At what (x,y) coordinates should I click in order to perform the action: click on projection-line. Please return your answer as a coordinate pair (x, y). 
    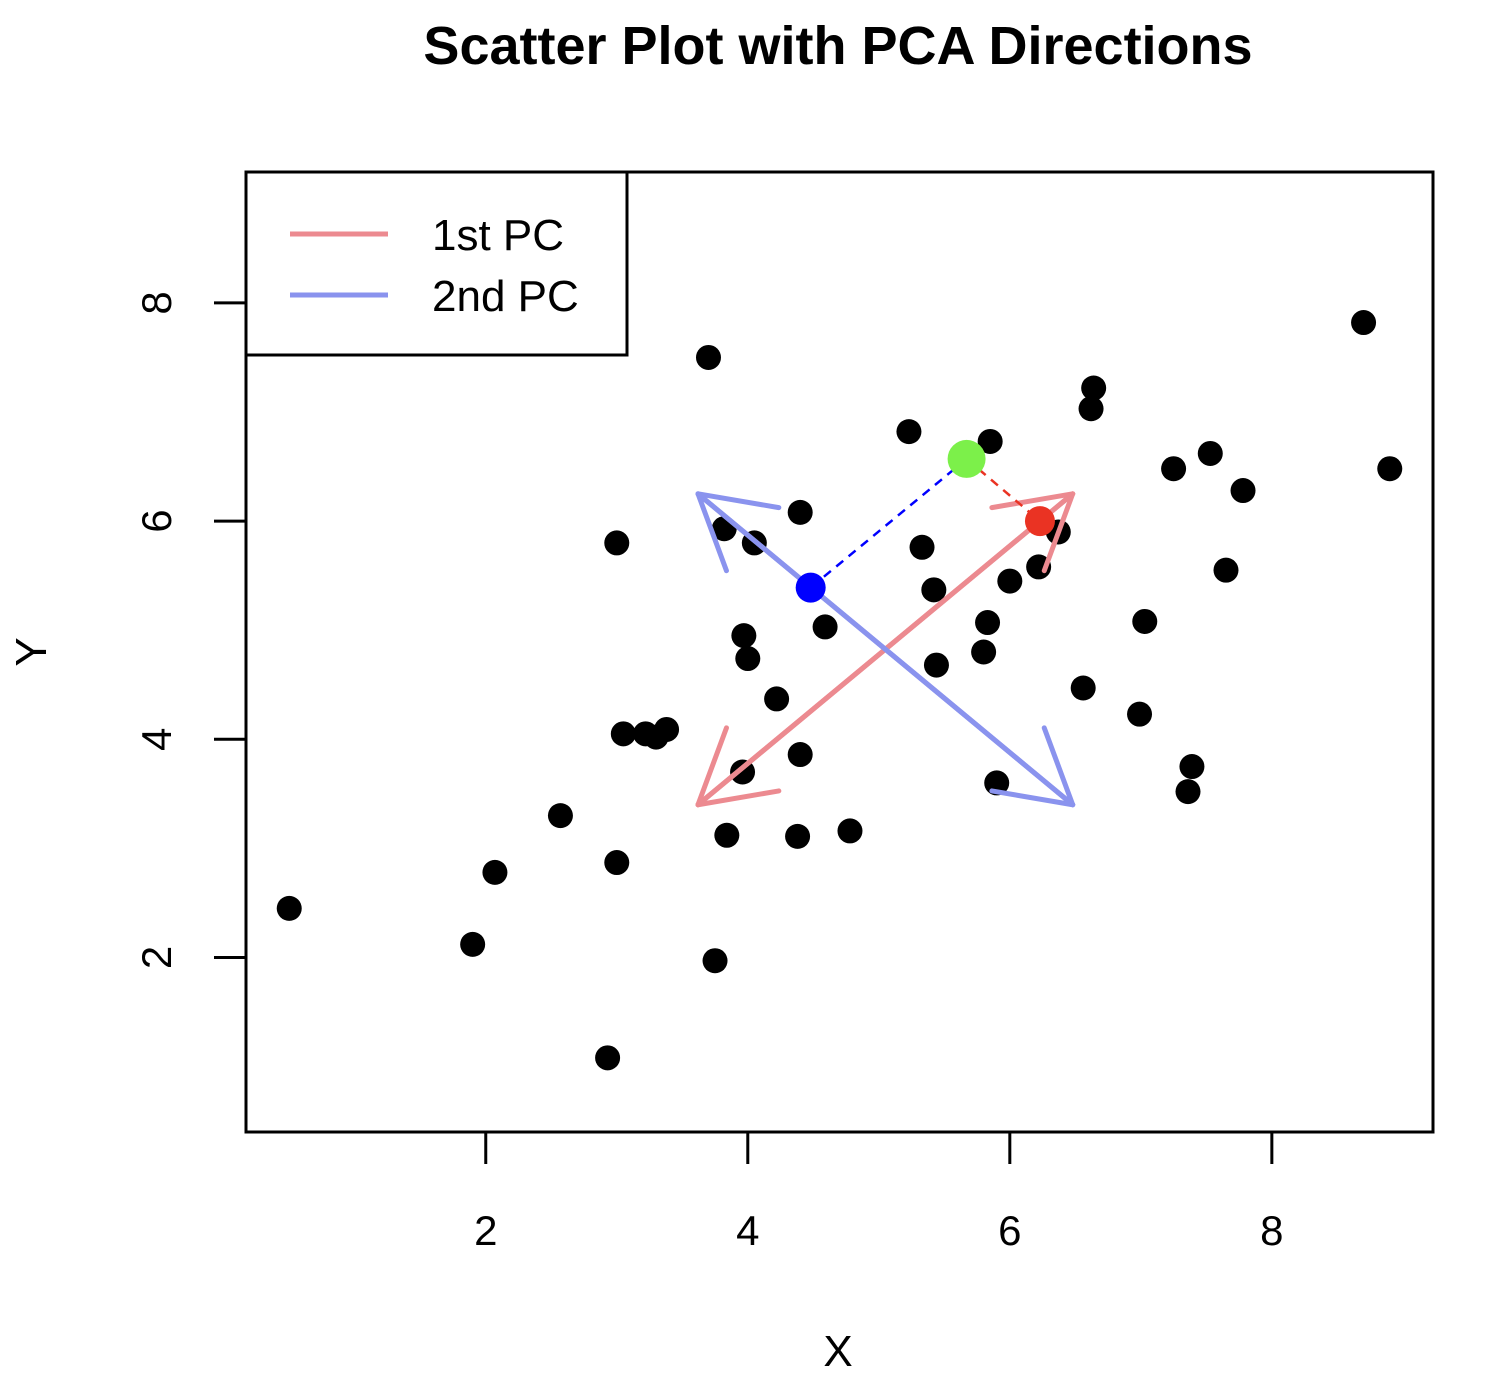
    Looking at the image, I should click on (888, 523).